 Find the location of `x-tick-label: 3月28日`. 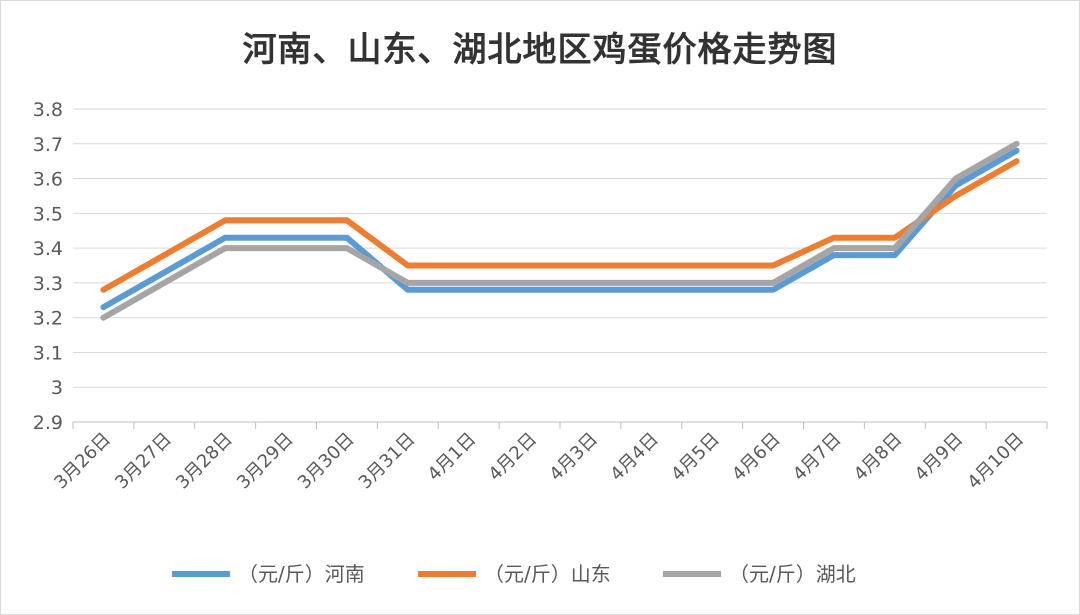

x-tick-label: 3月28日 is located at coordinates (204, 461).